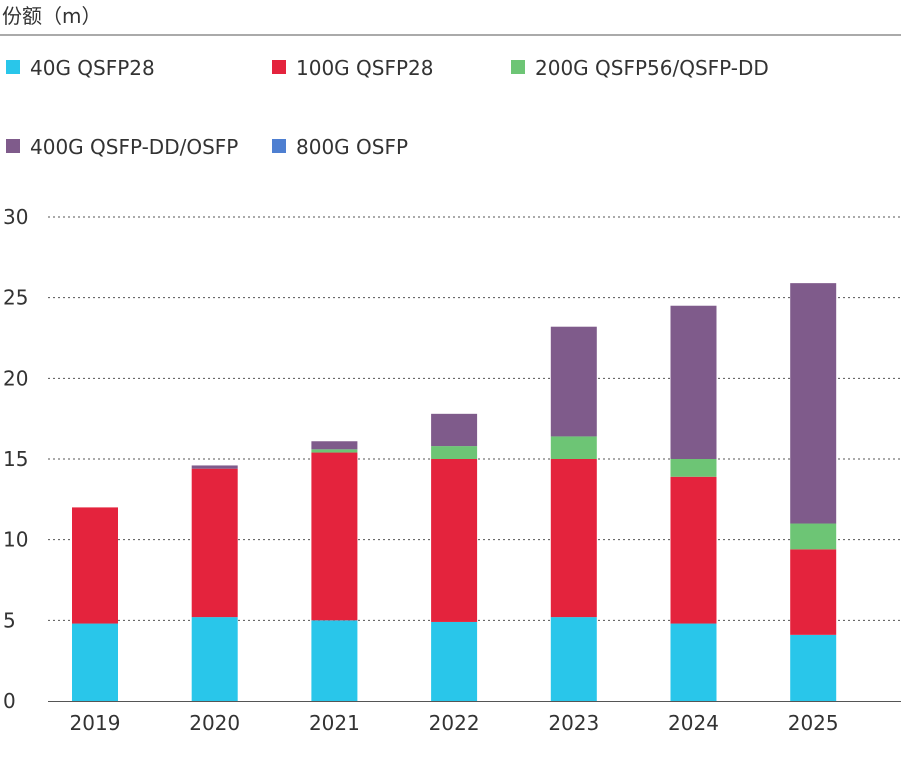  What do you see at coordinates (15, 298) in the screenshot?
I see `y-tick-label-25: 25` at bounding box center [15, 298].